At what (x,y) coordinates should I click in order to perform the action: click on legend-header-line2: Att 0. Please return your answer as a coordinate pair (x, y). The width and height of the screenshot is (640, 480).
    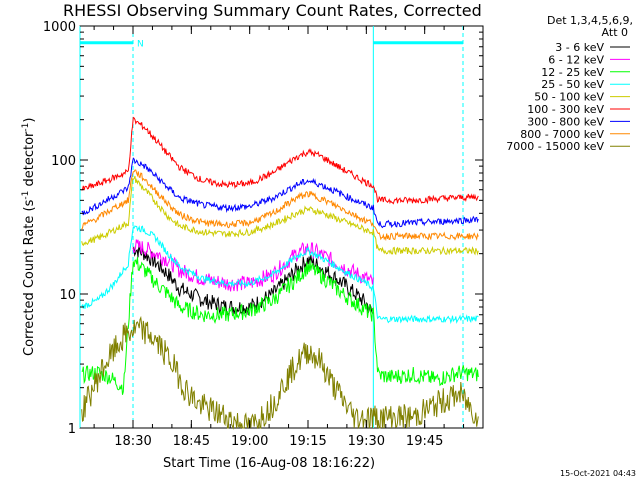
    Looking at the image, I should click on (615, 32).